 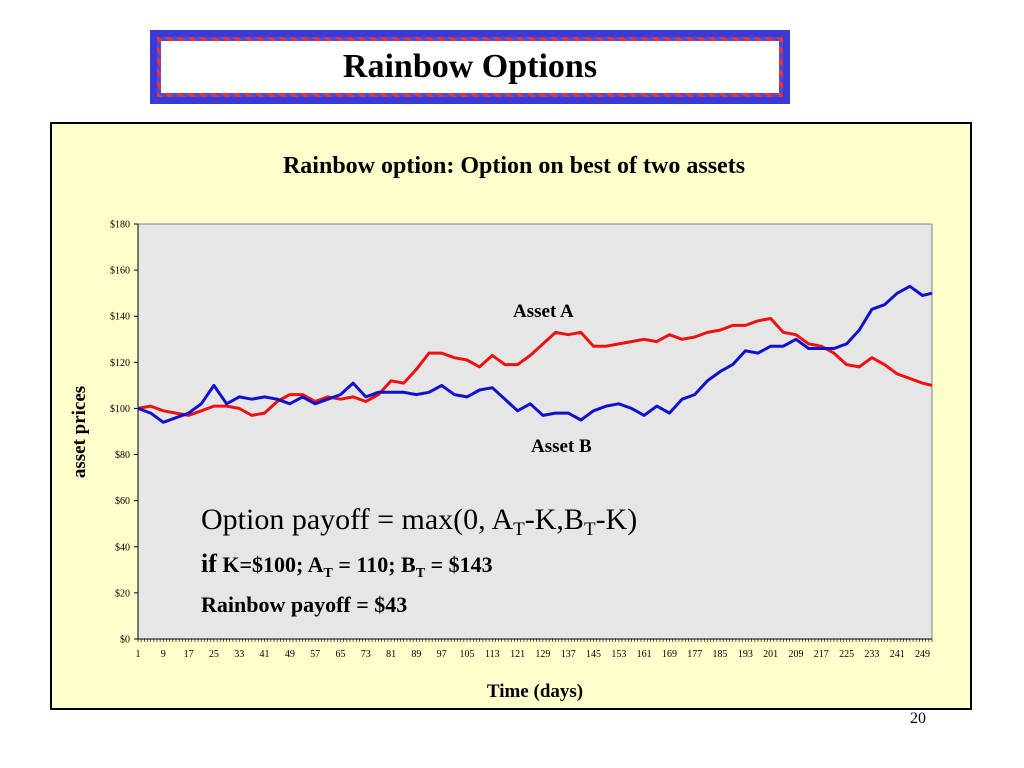 What do you see at coordinates (442, 654) in the screenshot?
I see `x-tick-label: 97` at bounding box center [442, 654].